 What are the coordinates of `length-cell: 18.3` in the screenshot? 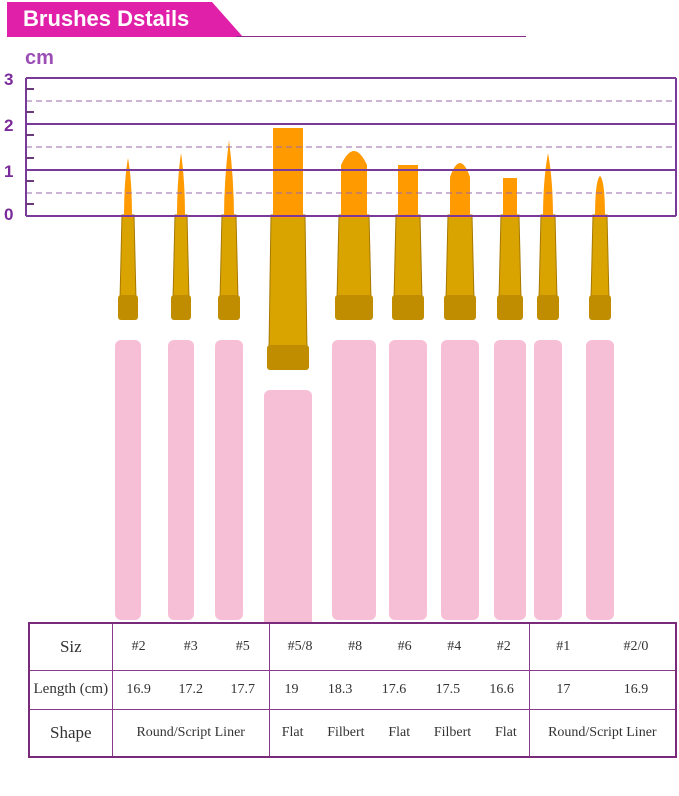 It's located at (340, 689).